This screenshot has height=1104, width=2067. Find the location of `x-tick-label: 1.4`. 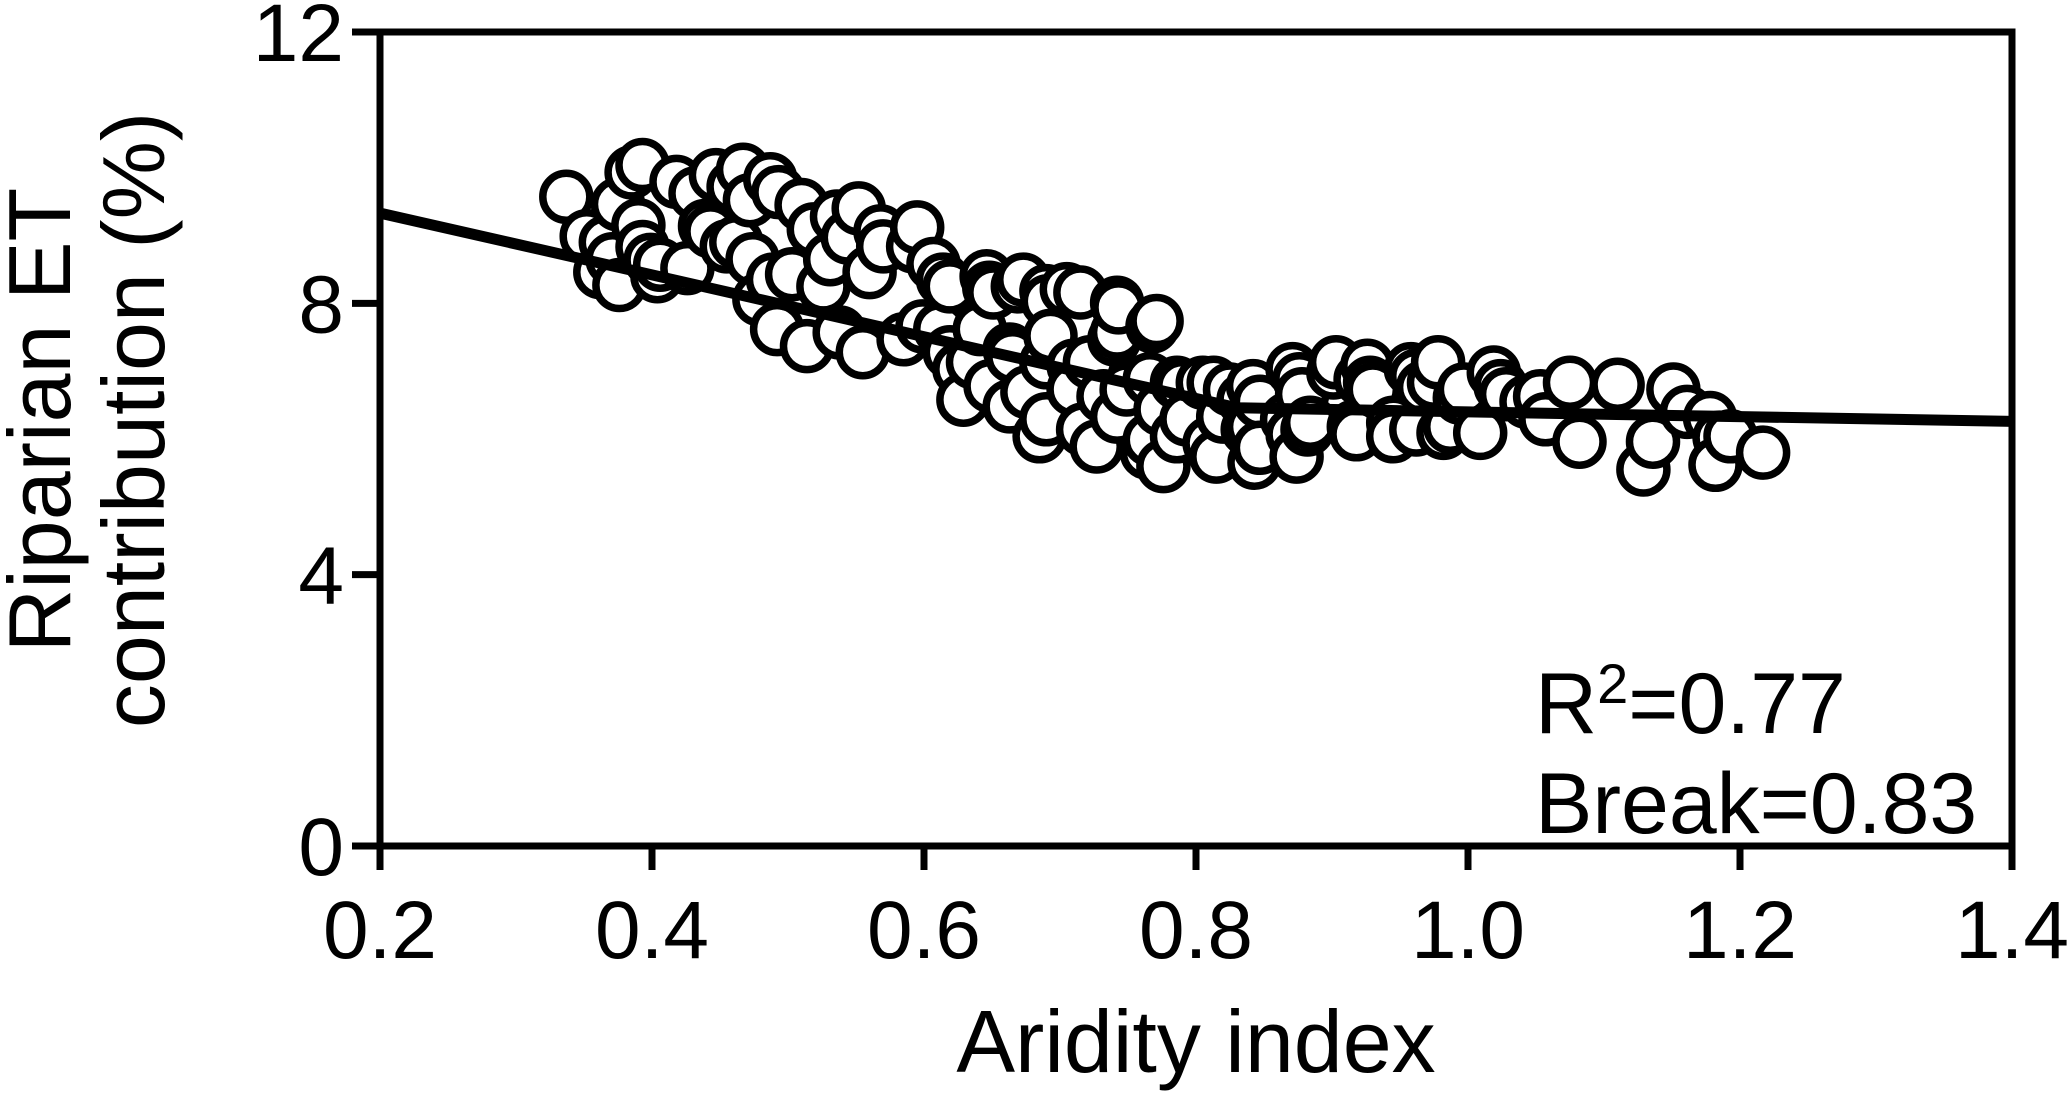

x-tick-label: 1.4 is located at coordinates (2011, 930).